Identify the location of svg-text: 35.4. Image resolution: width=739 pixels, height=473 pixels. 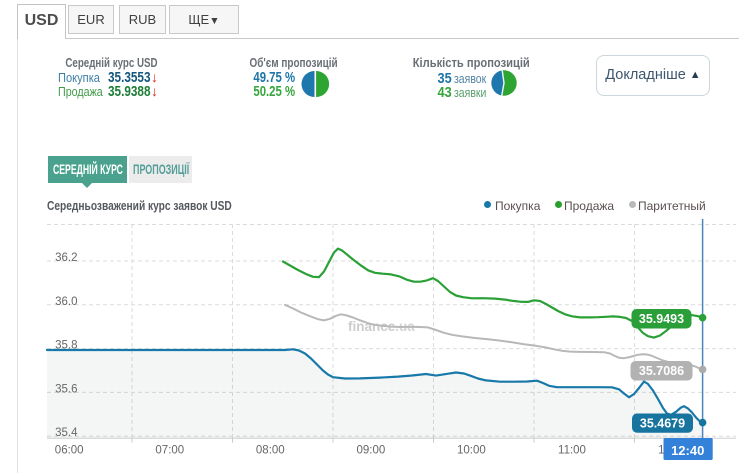
(66, 433).